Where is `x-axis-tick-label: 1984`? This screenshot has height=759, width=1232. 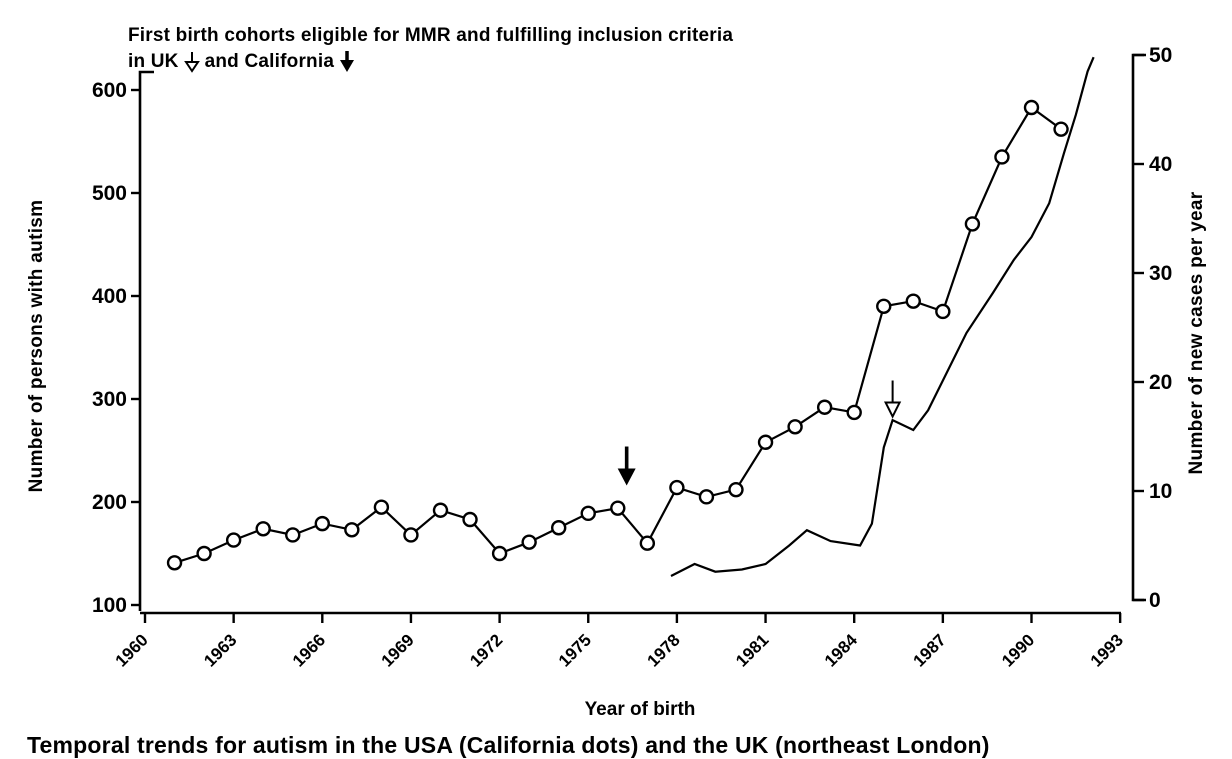
x-axis-tick-label: 1984 is located at coordinates (841, 650).